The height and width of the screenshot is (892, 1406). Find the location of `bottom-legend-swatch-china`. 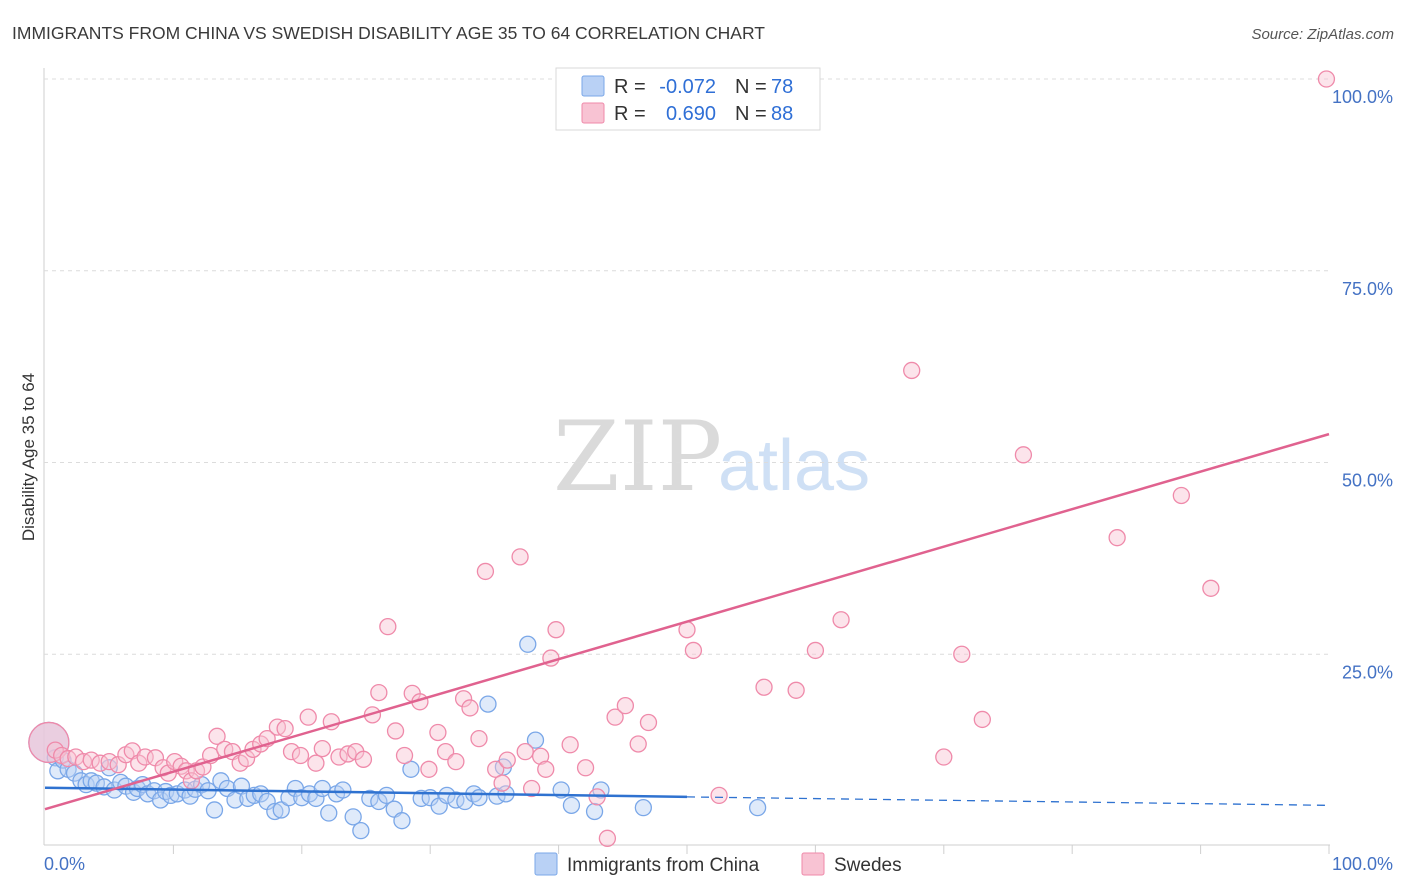

bottom-legend-swatch-china is located at coordinates (546, 864).